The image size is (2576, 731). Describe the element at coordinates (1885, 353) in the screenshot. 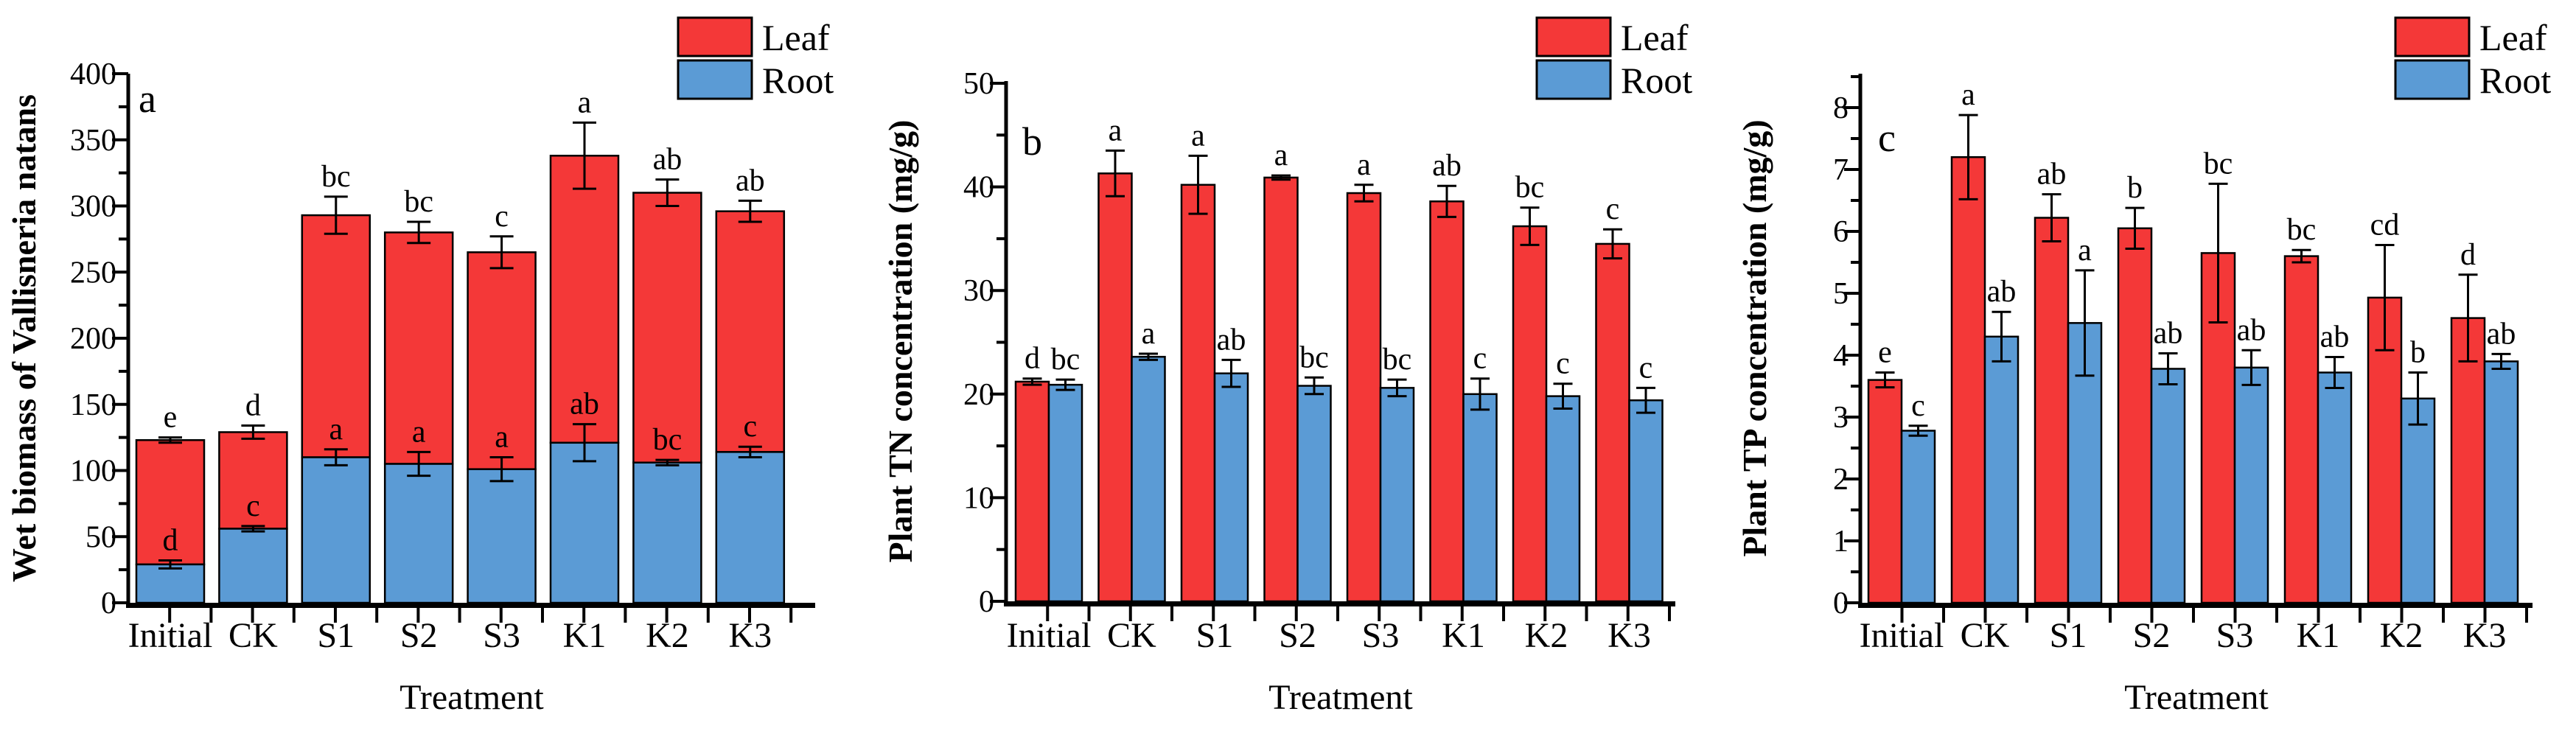

I see `stat-letter: e` at that location.